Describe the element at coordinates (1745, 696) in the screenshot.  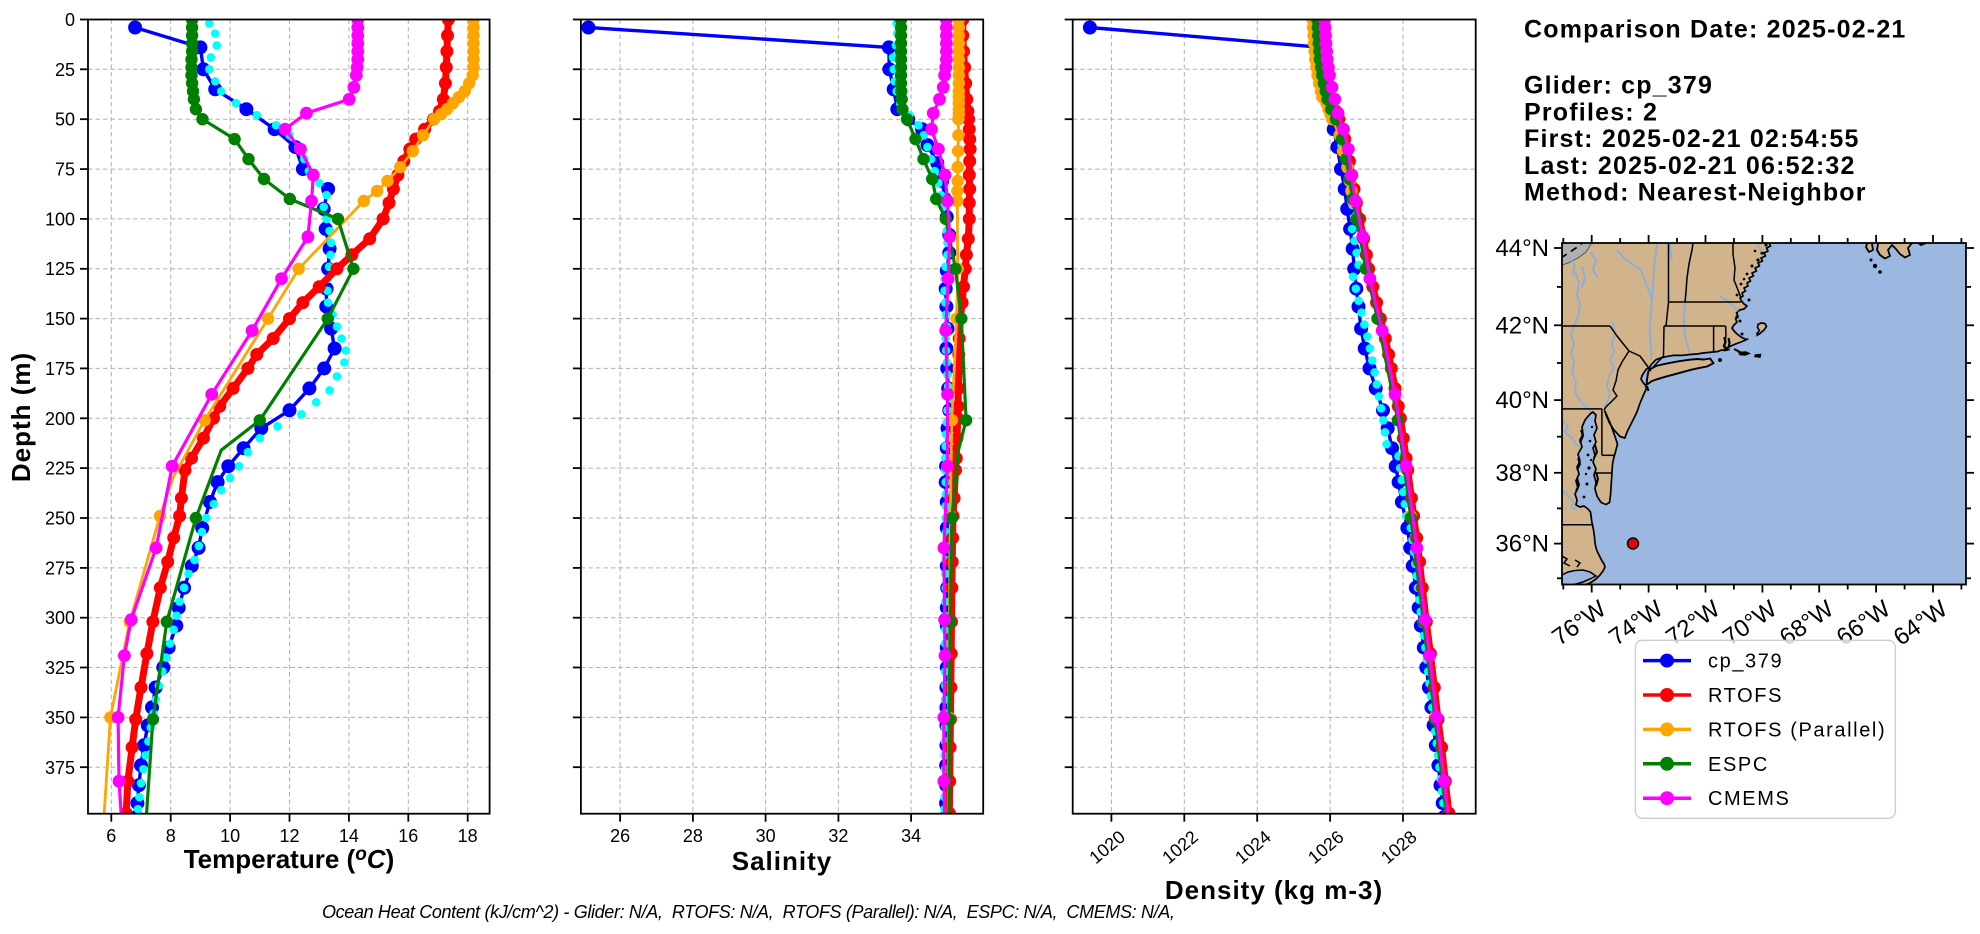
I see `svg-text: RTOFS` at that location.